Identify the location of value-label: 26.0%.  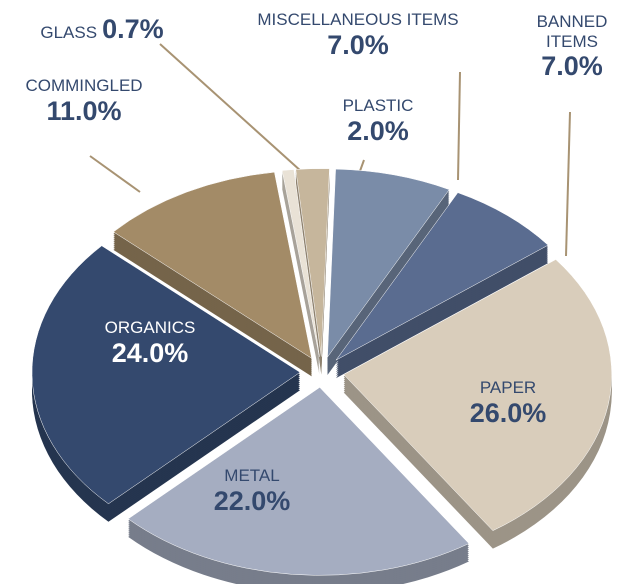
(508, 412).